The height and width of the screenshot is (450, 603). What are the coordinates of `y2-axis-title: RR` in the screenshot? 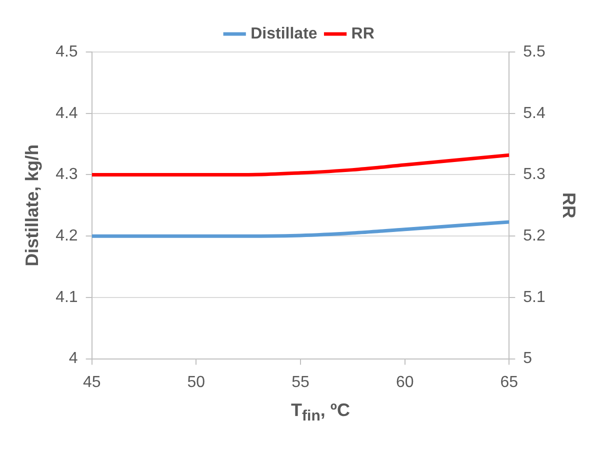 It's located at (569, 205).